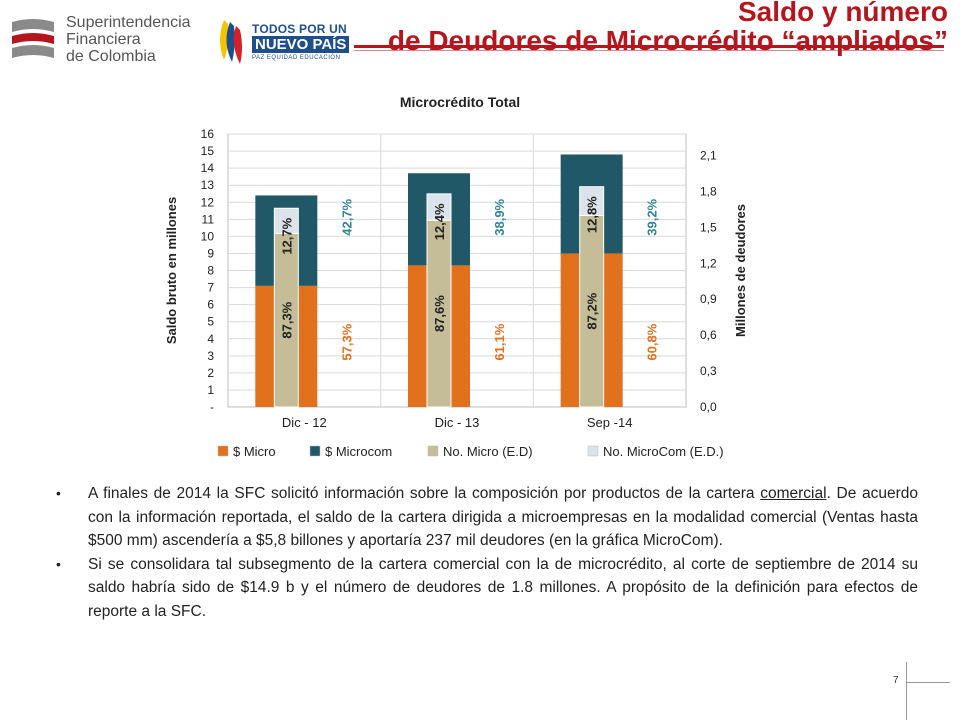 The height and width of the screenshot is (720, 960). Describe the element at coordinates (210, 339) in the screenshot. I see `y-tick-label: 4` at that location.